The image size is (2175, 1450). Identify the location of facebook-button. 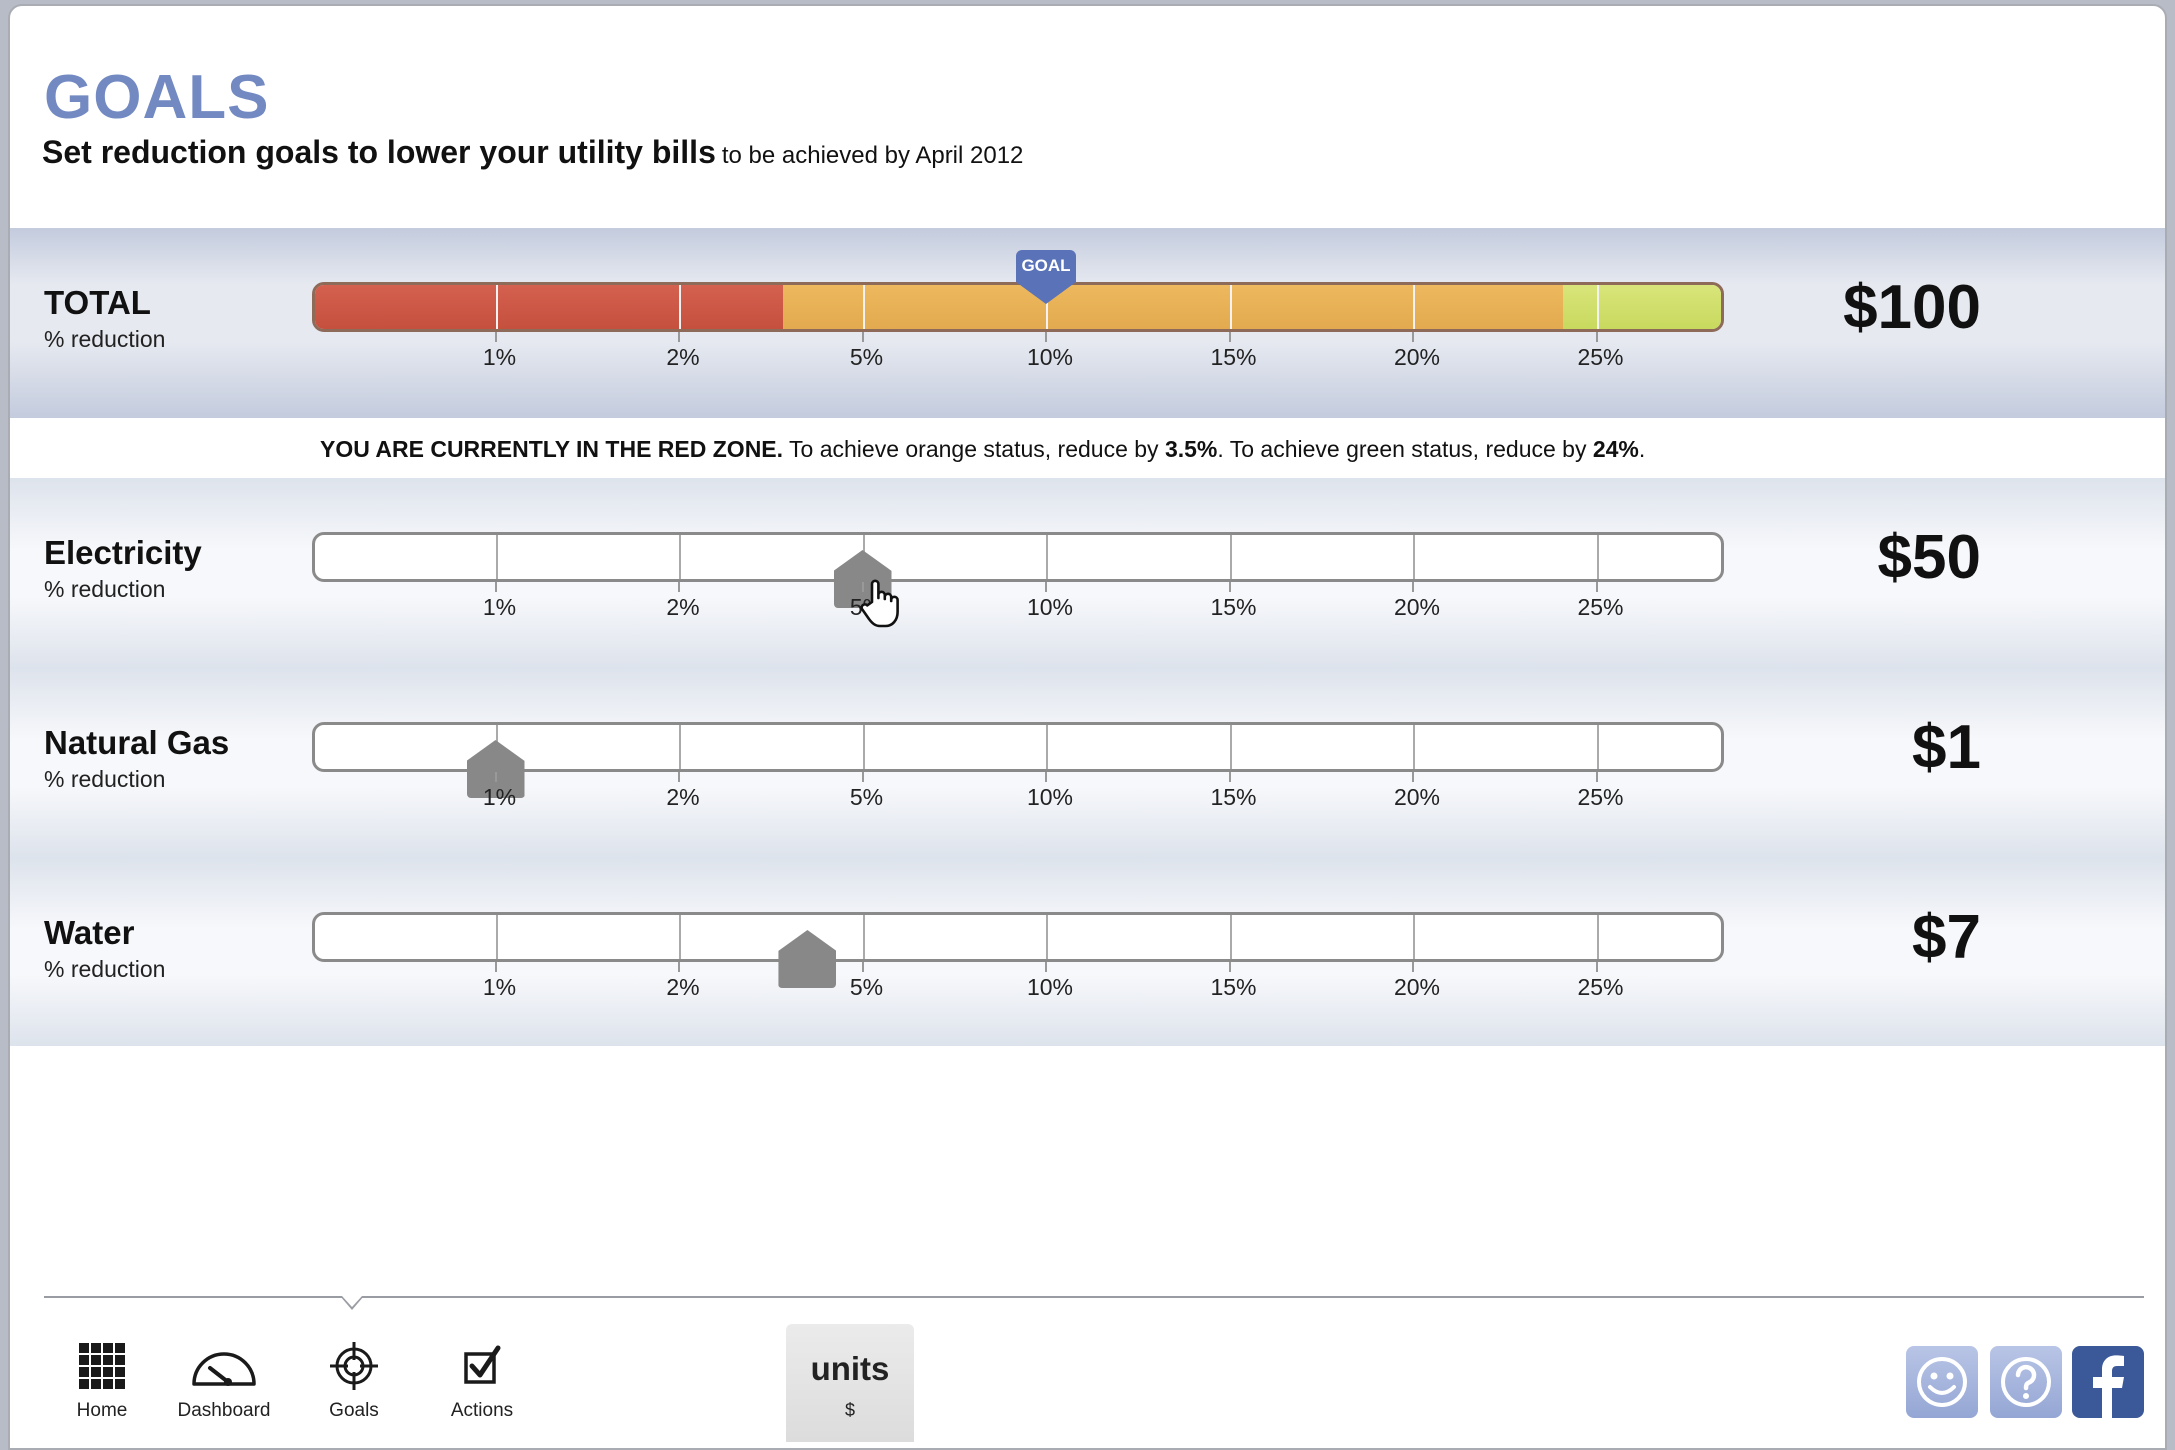
(2108, 1382).